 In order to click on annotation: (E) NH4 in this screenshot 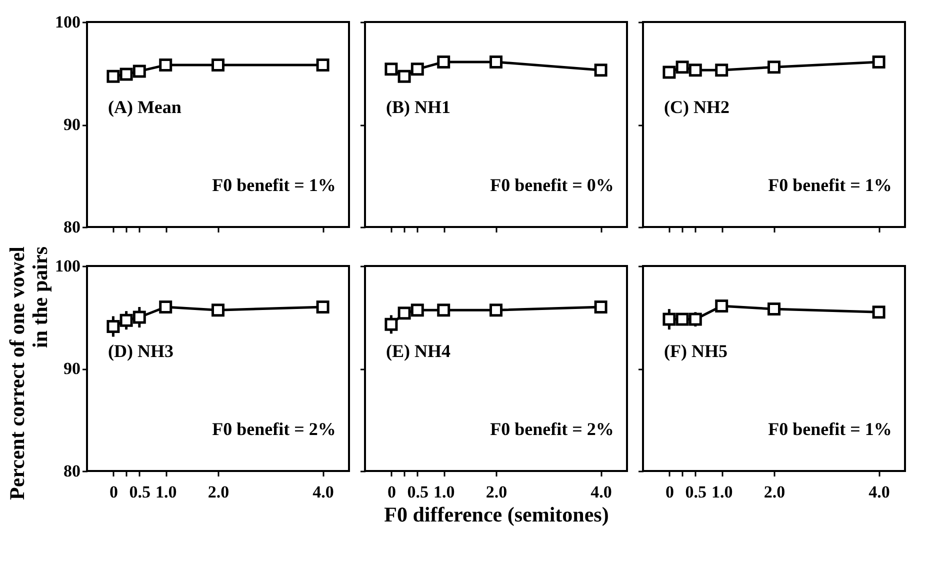, I will do `click(418, 351)`.